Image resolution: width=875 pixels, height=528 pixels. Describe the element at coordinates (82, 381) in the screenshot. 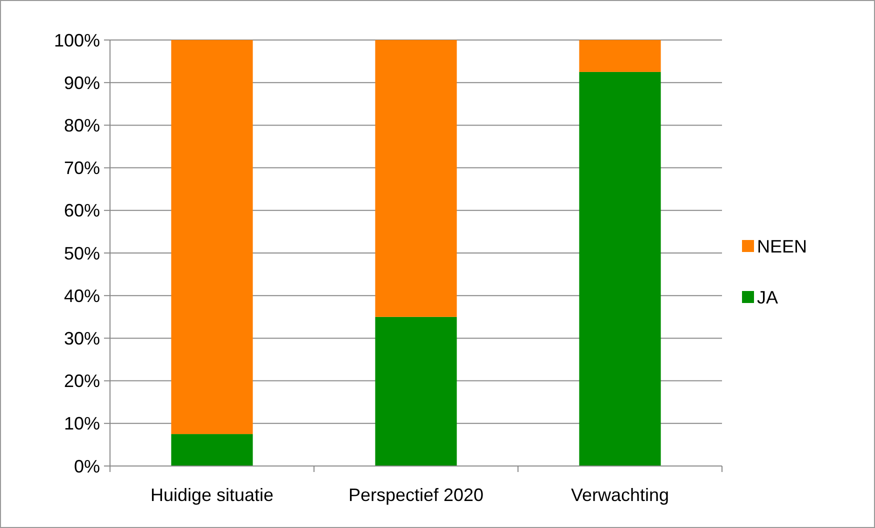

I see `y-tick-label: 20%` at that location.